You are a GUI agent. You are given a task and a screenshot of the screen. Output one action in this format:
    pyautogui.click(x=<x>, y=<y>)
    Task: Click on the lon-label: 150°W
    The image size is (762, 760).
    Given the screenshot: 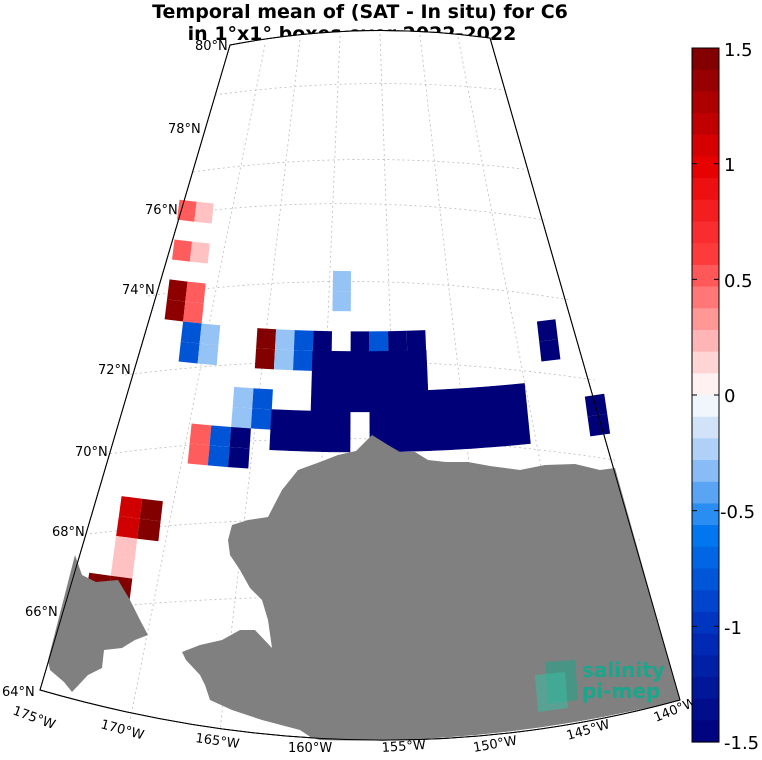 What is the action you would take?
    pyautogui.click(x=495, y=744)
    